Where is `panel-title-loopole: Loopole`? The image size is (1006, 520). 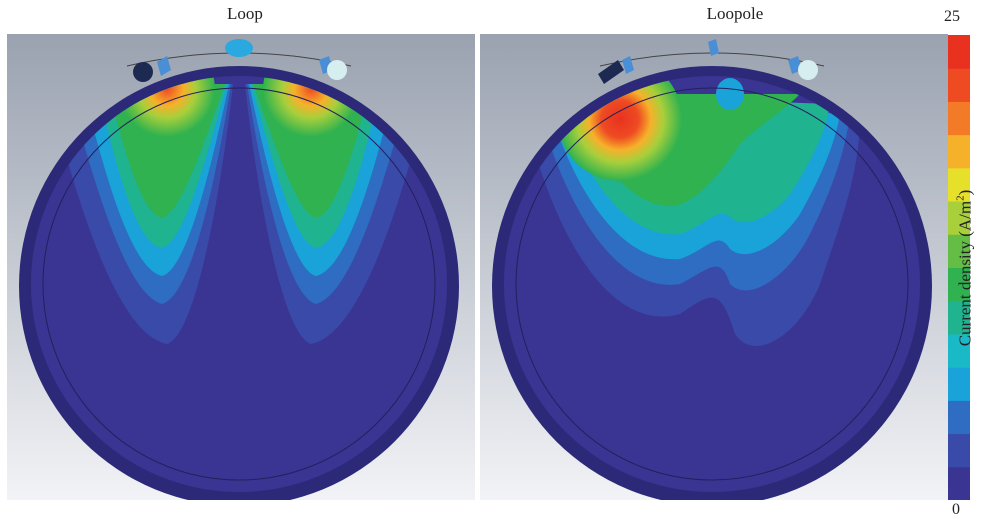
panel-title-loopole: Loopole is located at coordinates (735, 13).